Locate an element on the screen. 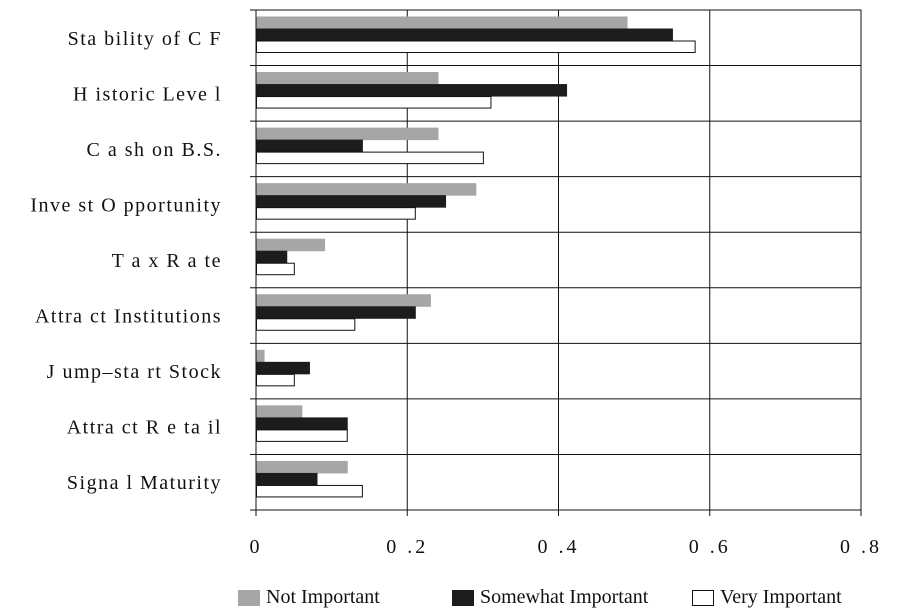 This screenshot has height=614, width=901. legend-label-very-important: Very Important is located at coordinates (781, 597).